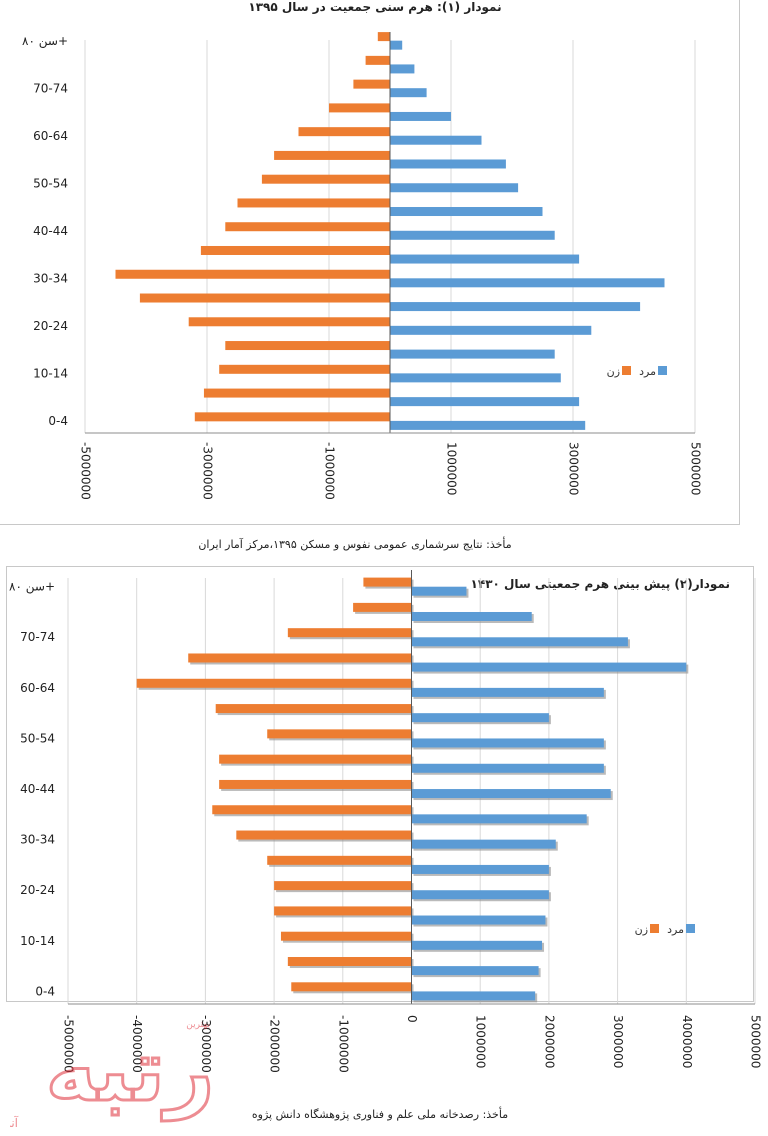 This screenshot has width=768, height=1136. What do you see at coordinates (647, 371) in the screenshot?
I see `legend-male-label: مرد` at bounding box center [647, 371].